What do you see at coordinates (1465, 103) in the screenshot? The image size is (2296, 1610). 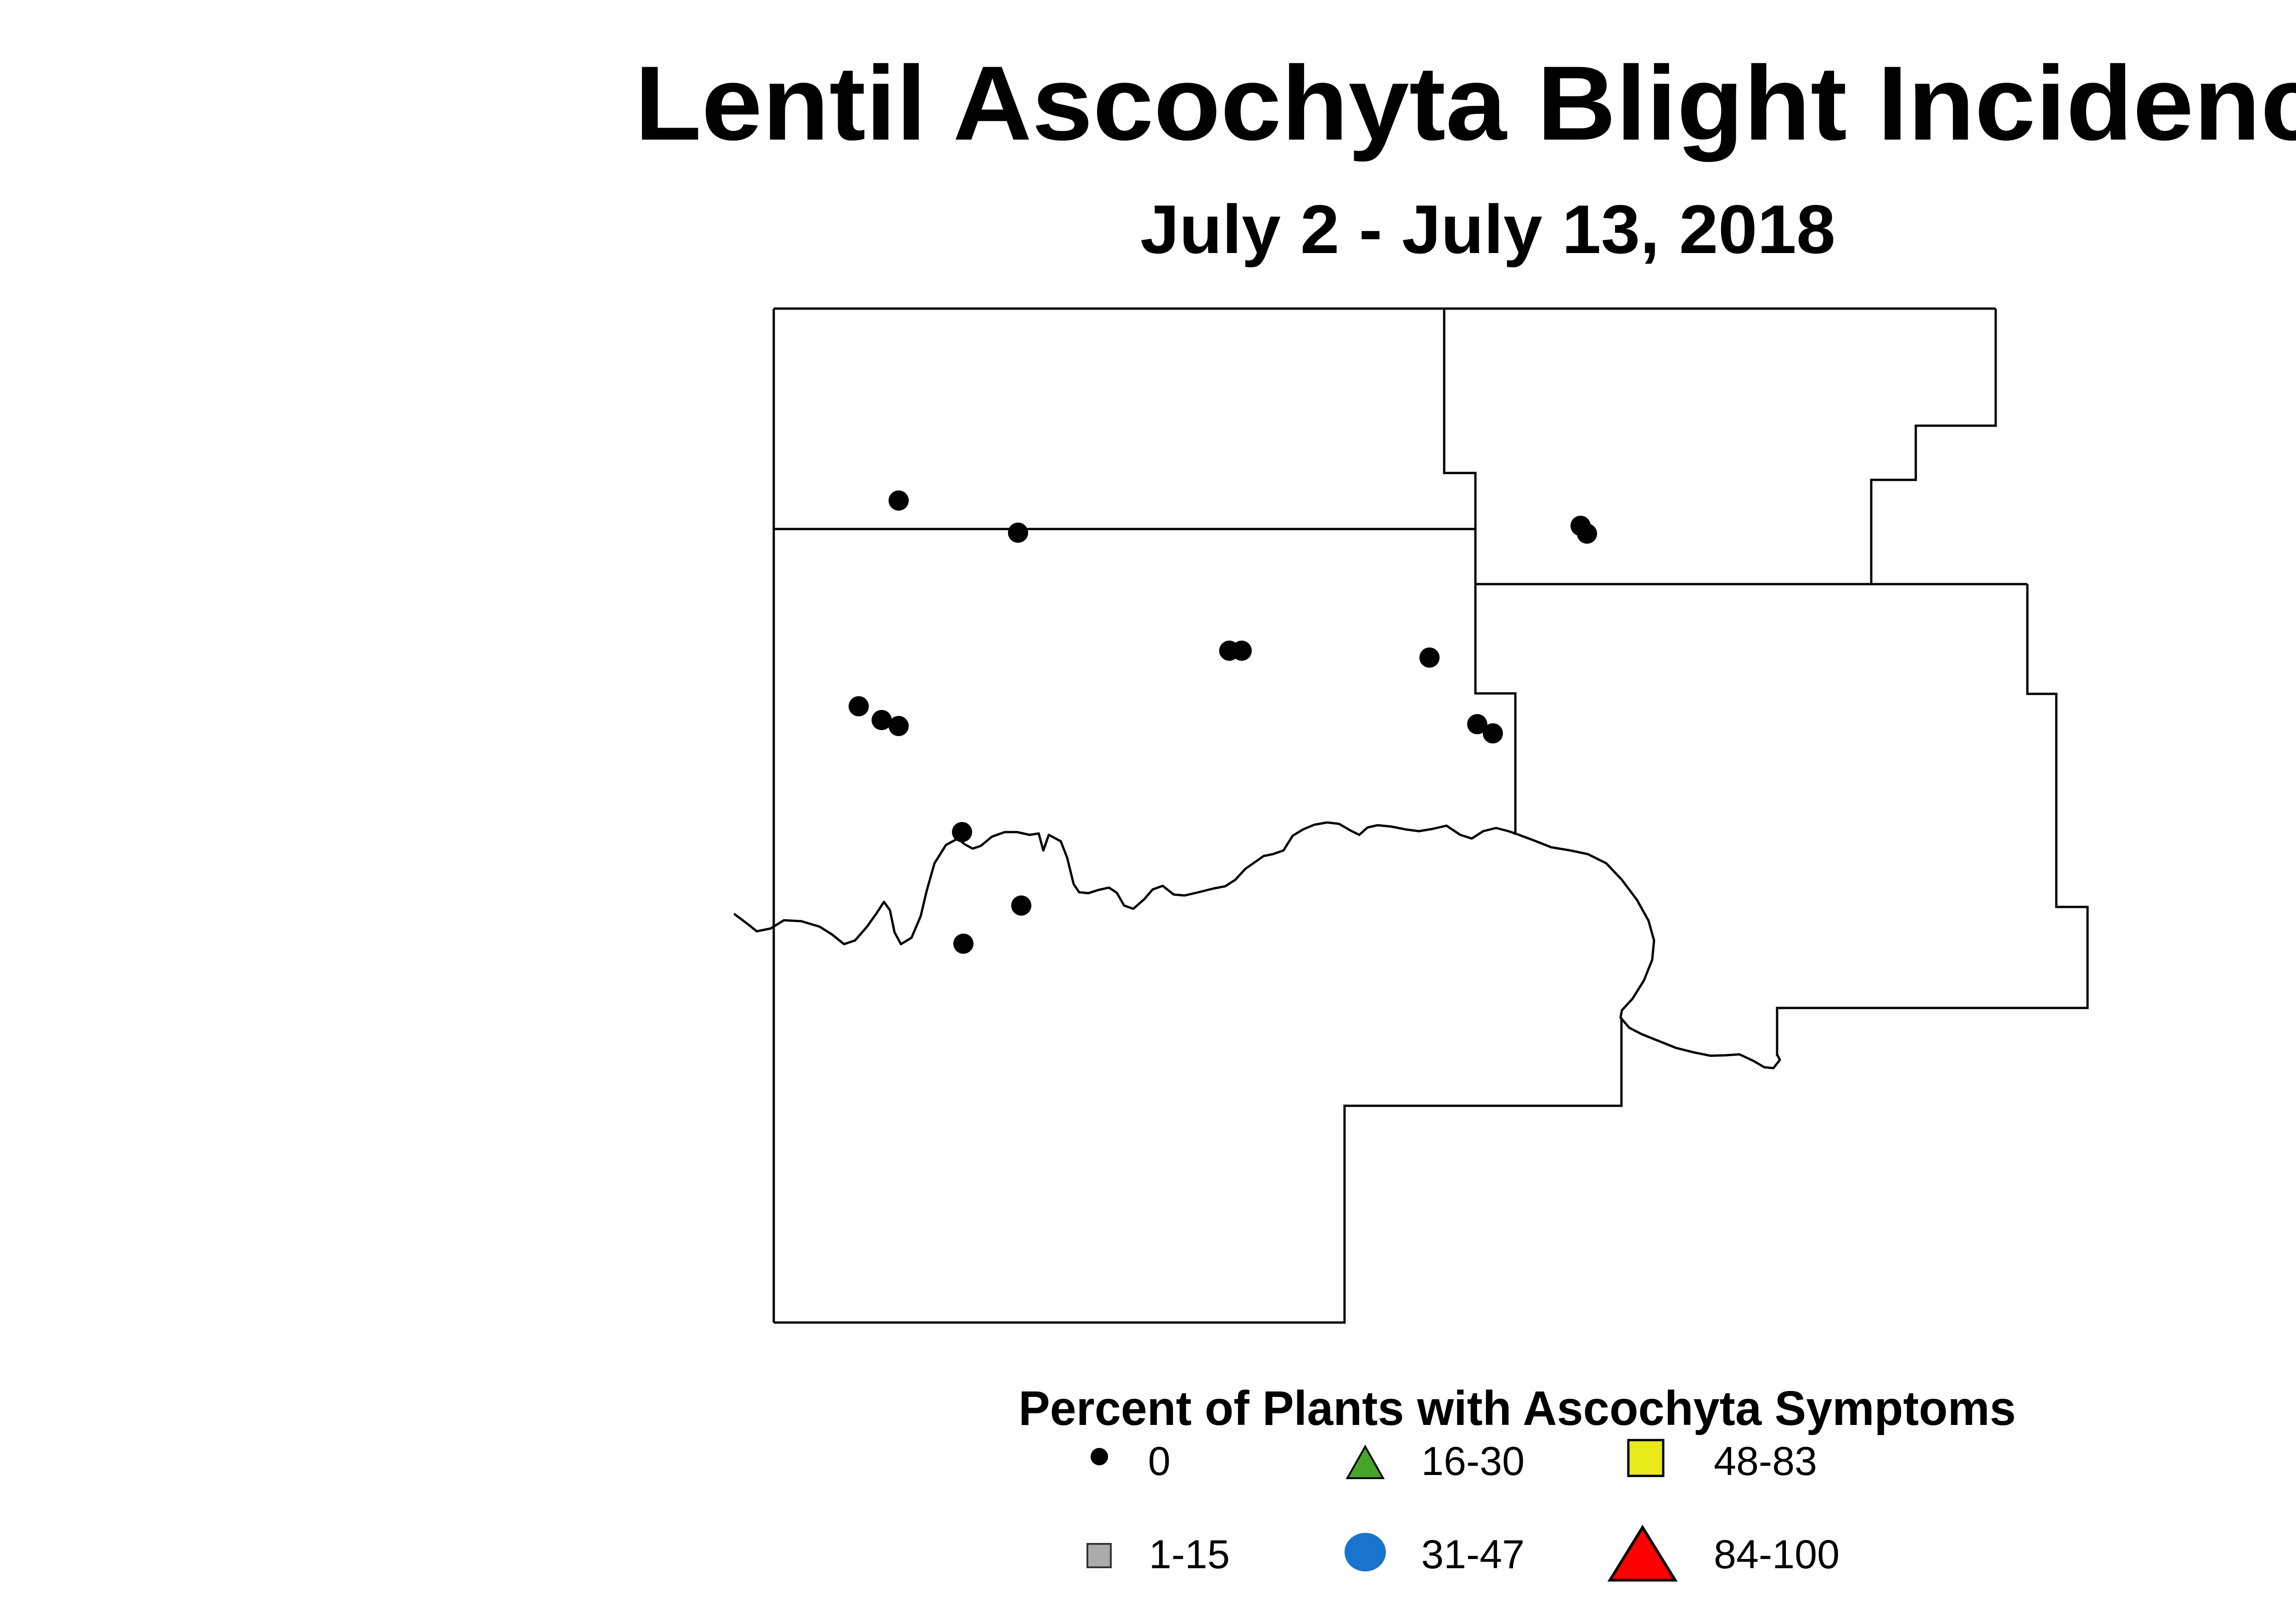 I see `page-title: Lentil Ascochyta Blight Incidence` at bounding box center [1465, 103].